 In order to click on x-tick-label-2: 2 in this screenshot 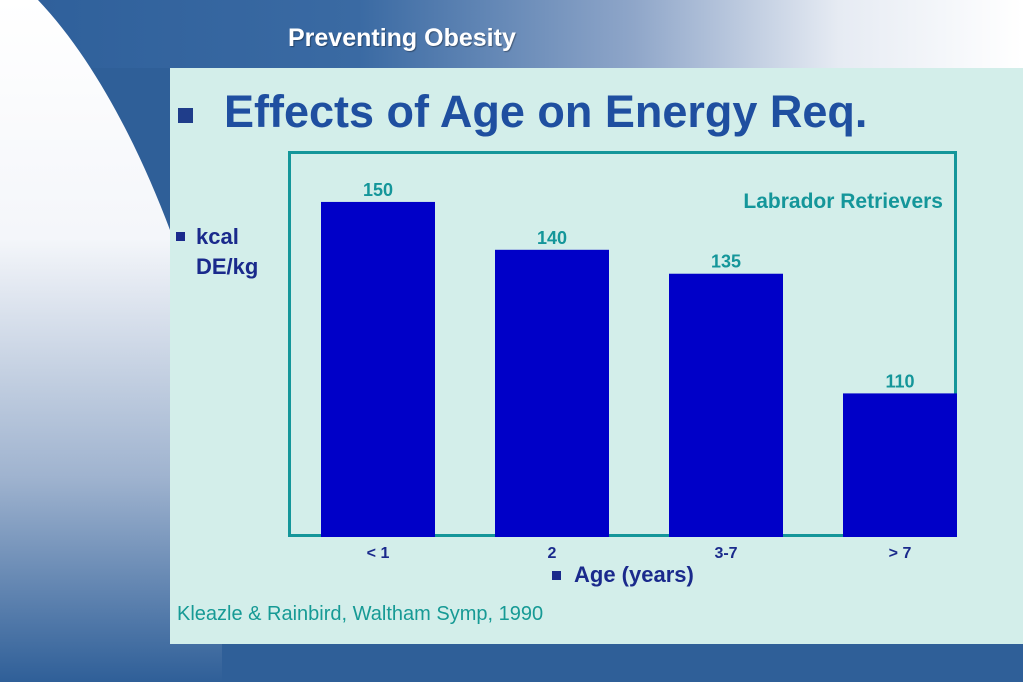, I will do `click(552, 553)`.